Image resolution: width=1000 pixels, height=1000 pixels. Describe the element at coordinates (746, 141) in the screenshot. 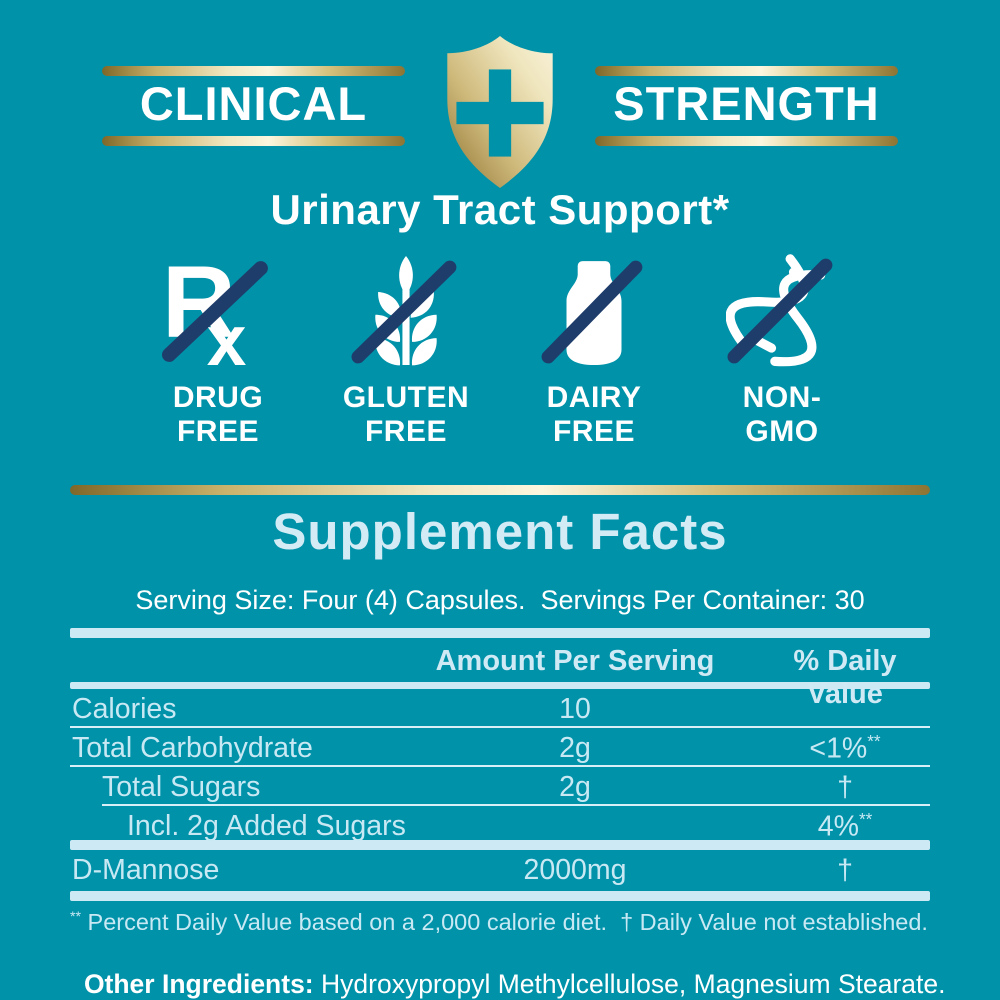

I see `gold-line-bottom-right` at that location.